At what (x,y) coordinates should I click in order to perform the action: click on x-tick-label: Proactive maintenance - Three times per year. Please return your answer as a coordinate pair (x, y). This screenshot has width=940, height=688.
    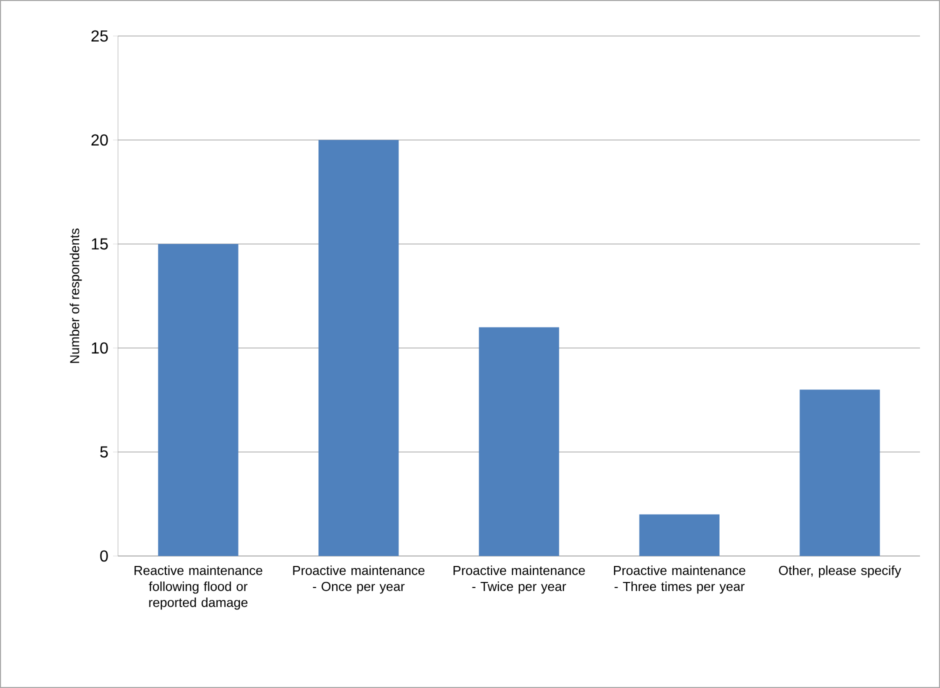
    Looking at the image, I should click on (680, 580).